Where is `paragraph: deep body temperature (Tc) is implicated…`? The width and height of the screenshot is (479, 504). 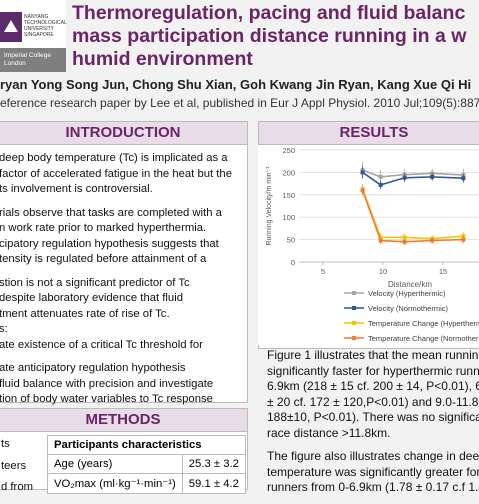
paragraph: deep body temperature (Tc) is implicated… is located at coordinates (123, 174).